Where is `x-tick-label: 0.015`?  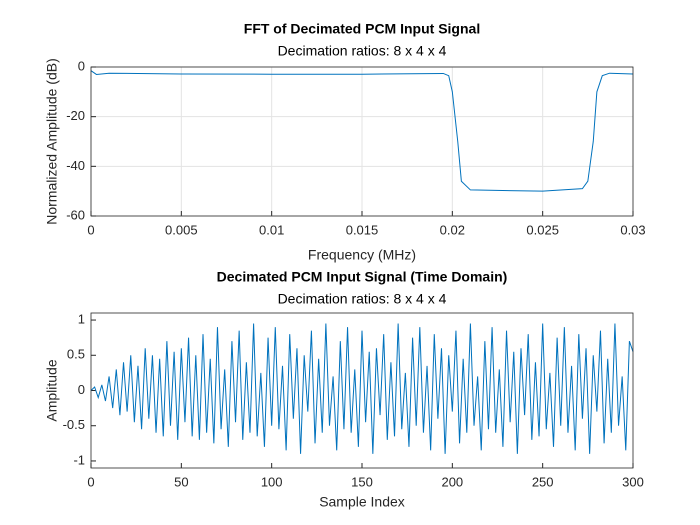
x-tick-label: 0.015 is located at coordinates (362, 229).